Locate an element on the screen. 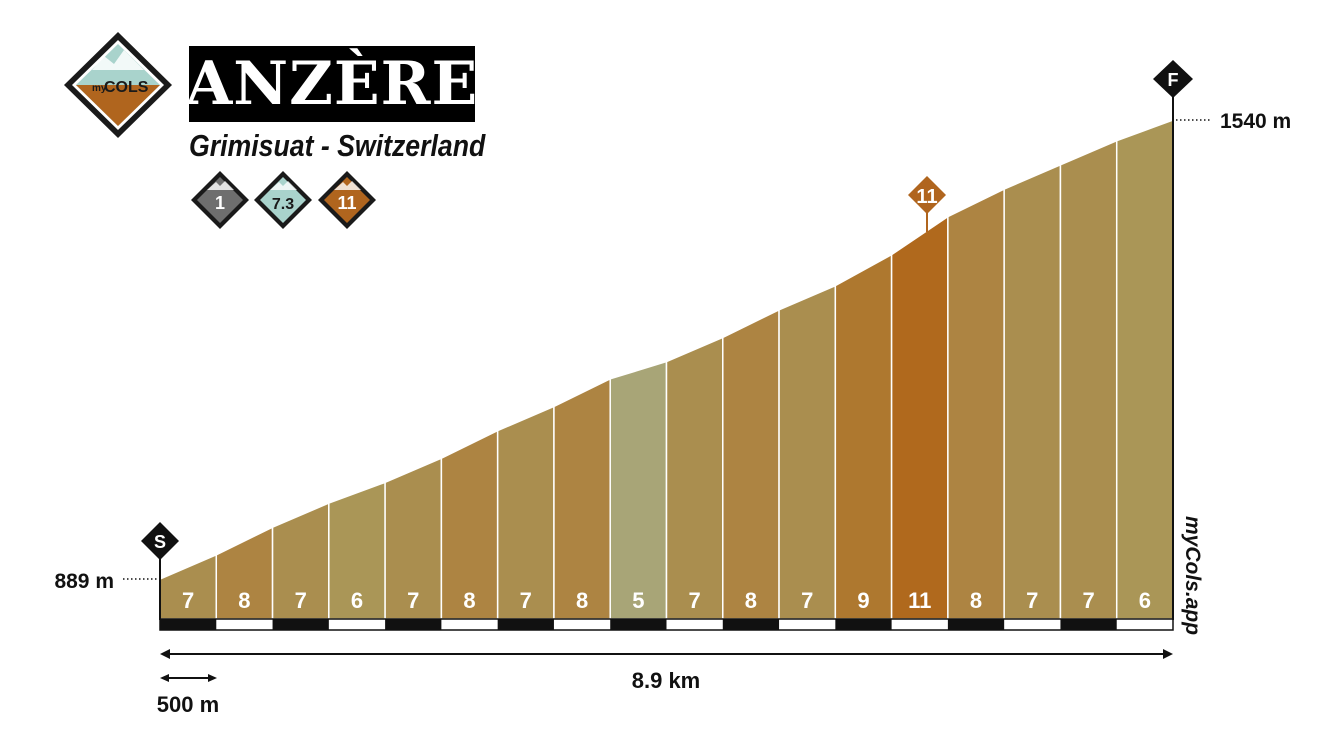 The width and height of the screenshot is (1334, 750). total-distance-arrow is located at coordinates (666, 654).